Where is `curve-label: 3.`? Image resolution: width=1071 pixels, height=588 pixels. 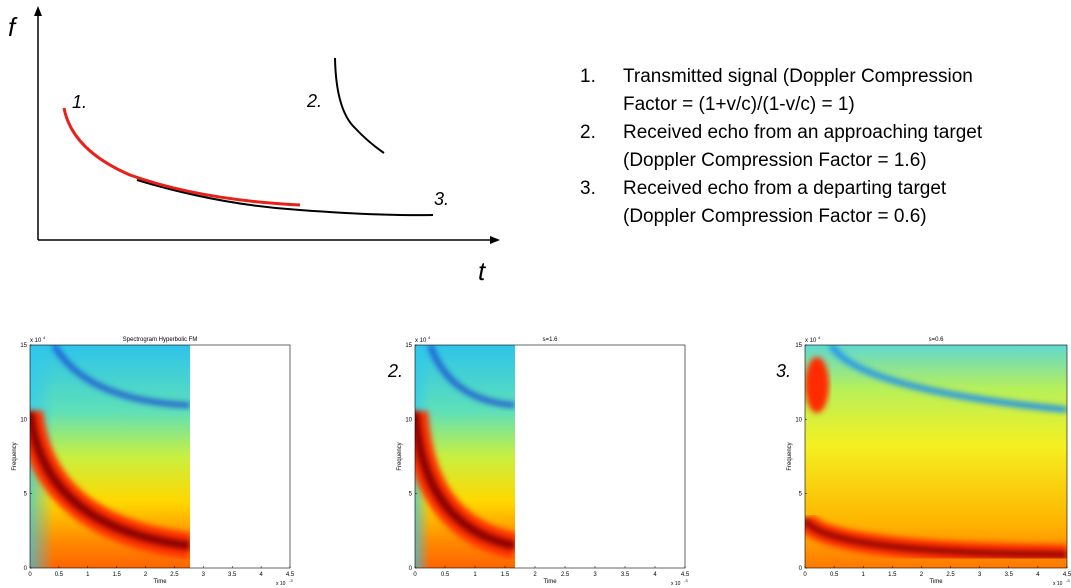
curve-label: 3. is located at coordinates (441, 199).